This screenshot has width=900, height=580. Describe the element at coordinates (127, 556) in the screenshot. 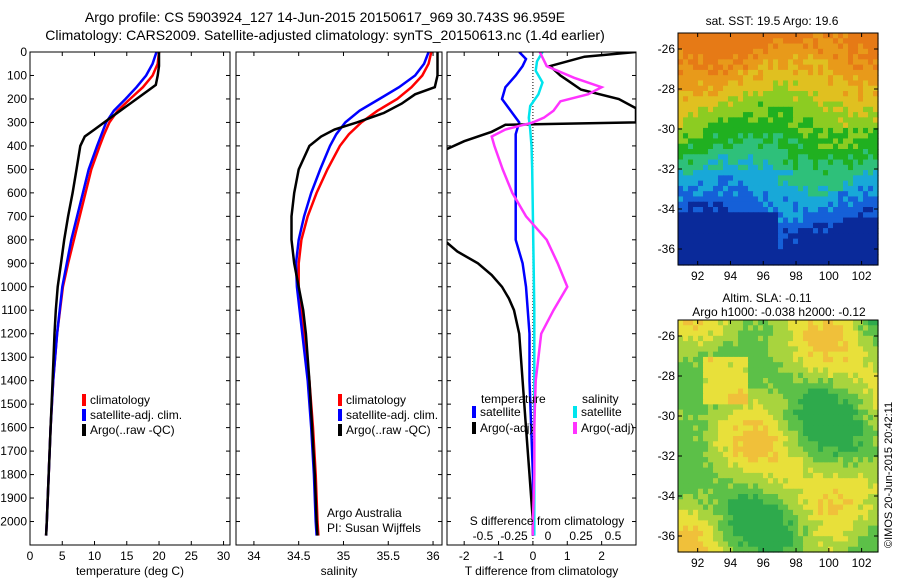

I see `profile-1-xtick-label: 15` at that location.